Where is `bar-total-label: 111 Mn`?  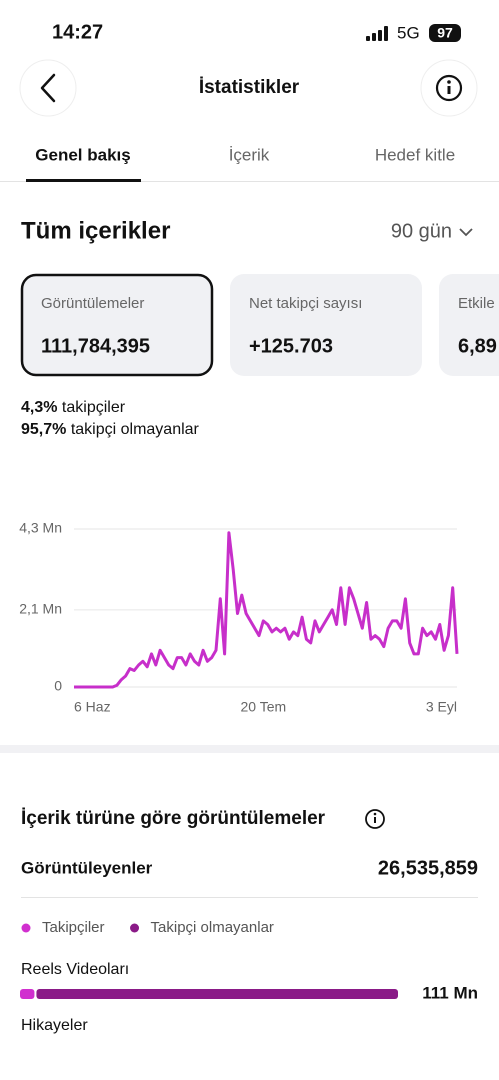 bar-total-label: 111 Mn is located at coordinates (450, 992).